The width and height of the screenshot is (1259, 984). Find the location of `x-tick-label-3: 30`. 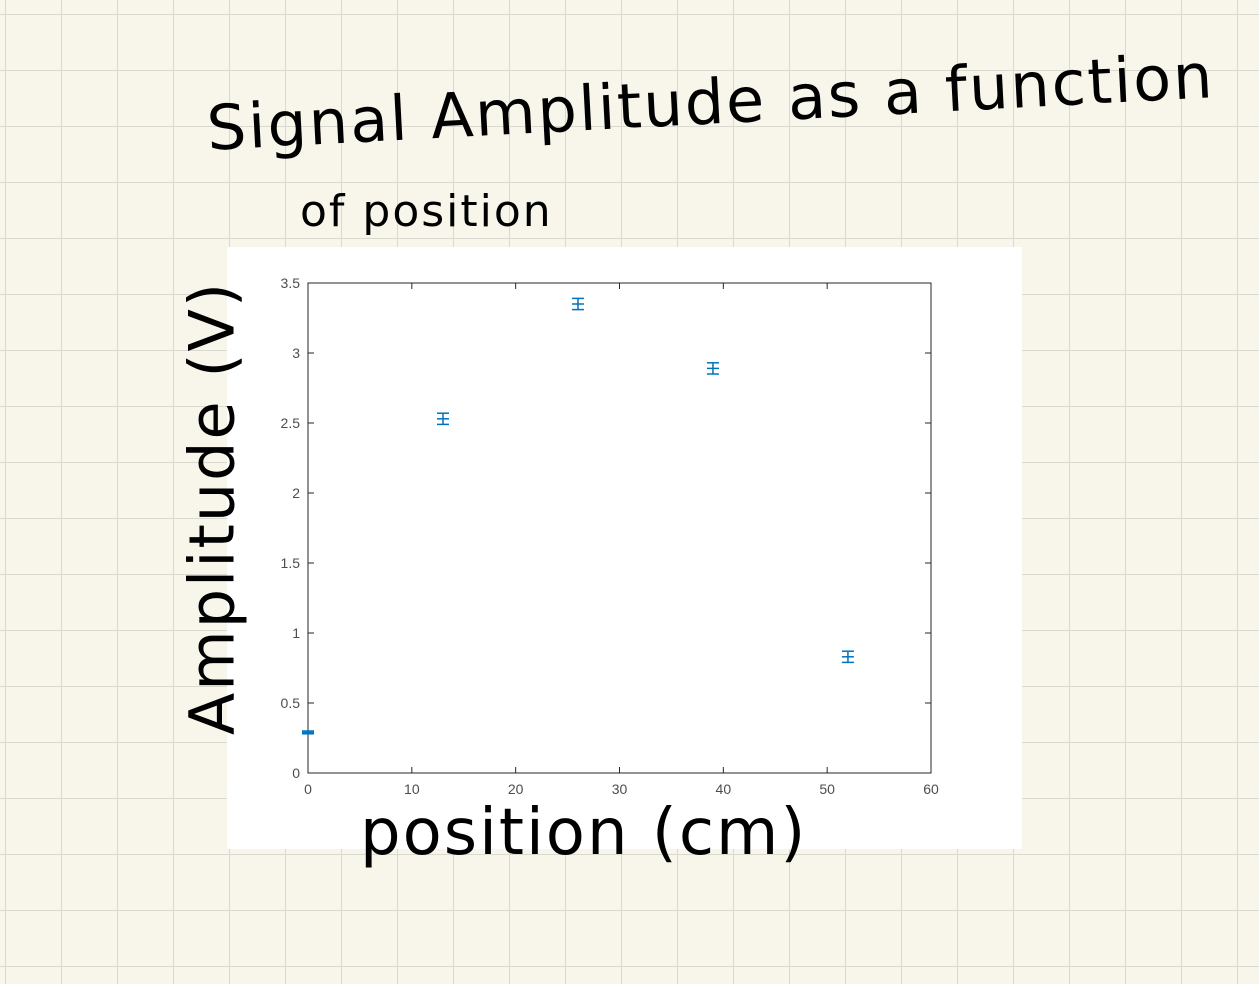

x-tick-label-3: 30 is located at coordinates (620, 789).